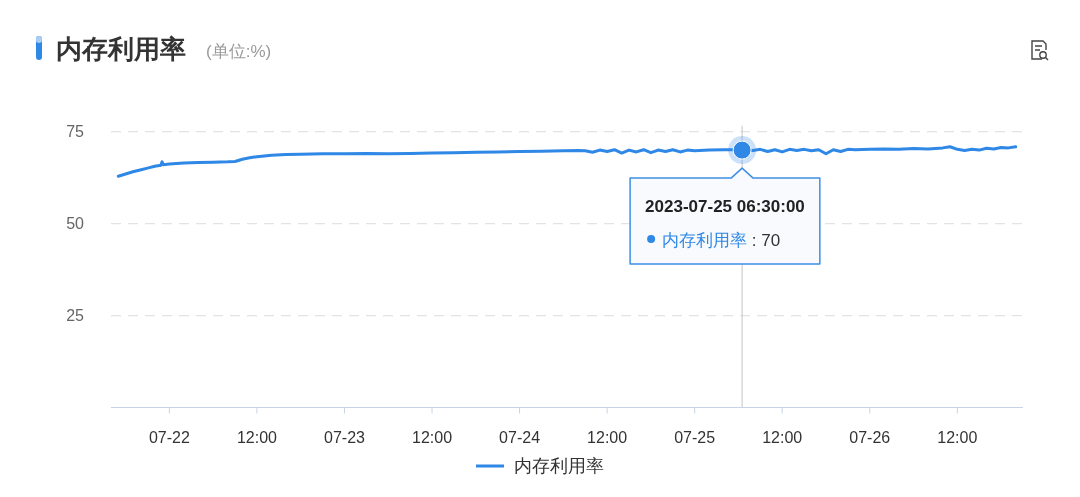 The height and width of the screenshot is (497, 1080). What do you see at coordinates (344, 437) in the screenshot?
I see `x-tick-label: 07-23` at bounding box center [344, 437].